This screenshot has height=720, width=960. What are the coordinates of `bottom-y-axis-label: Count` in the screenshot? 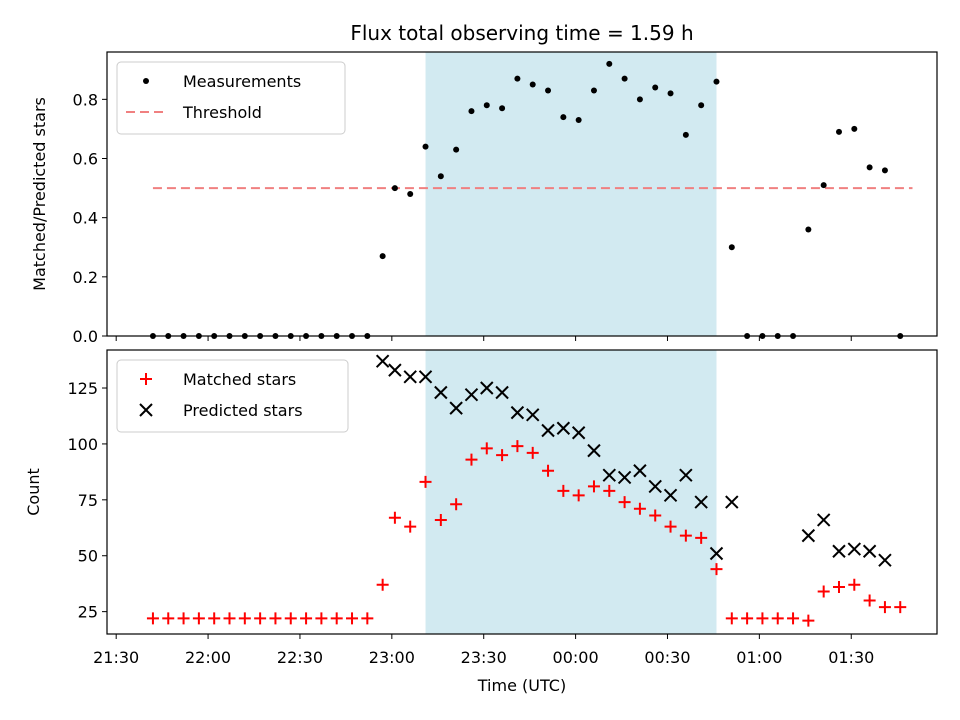 It's located at (33, 492).